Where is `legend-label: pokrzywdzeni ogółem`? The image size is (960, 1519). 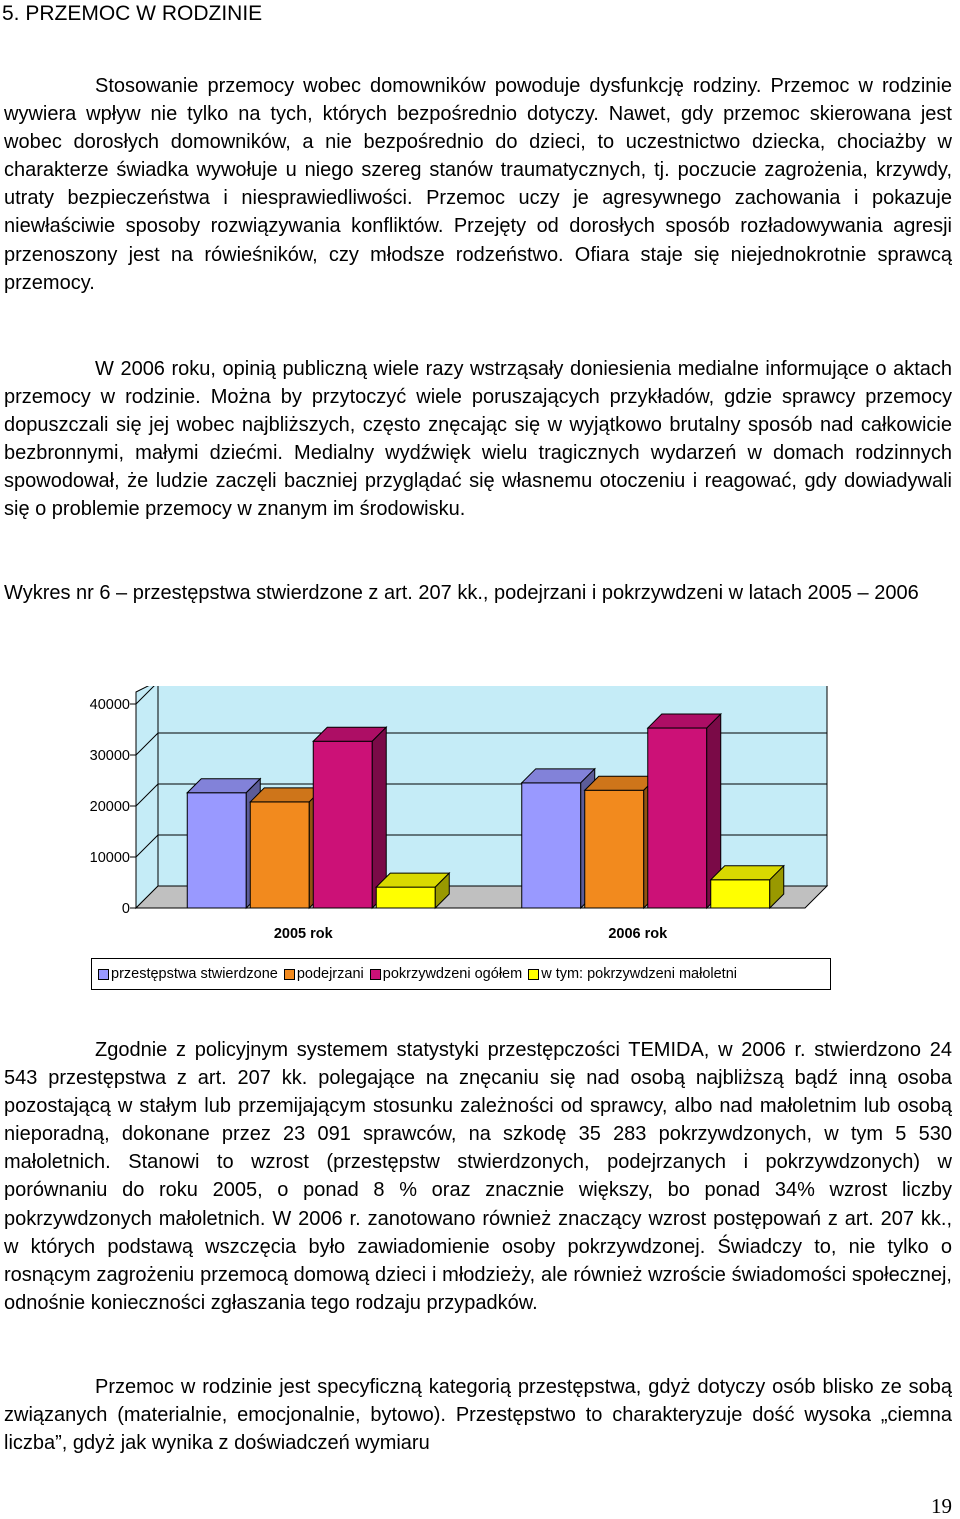
legend-label: pokrzywdzeni ogółem is located at coordinates (452, 974).